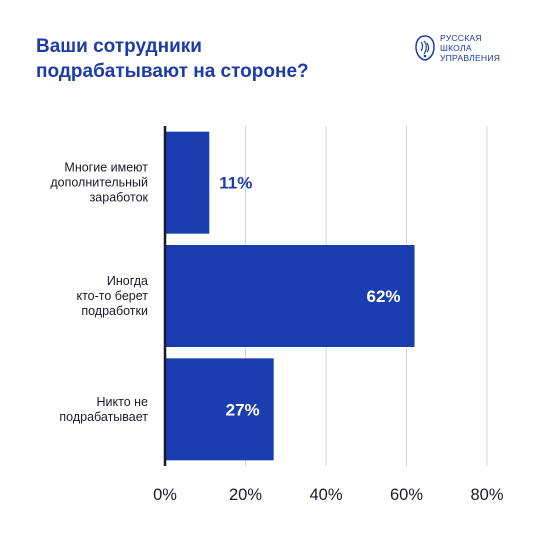  I want to click on category-label: Иногда кто-то берет подработки, so click(112, 296).